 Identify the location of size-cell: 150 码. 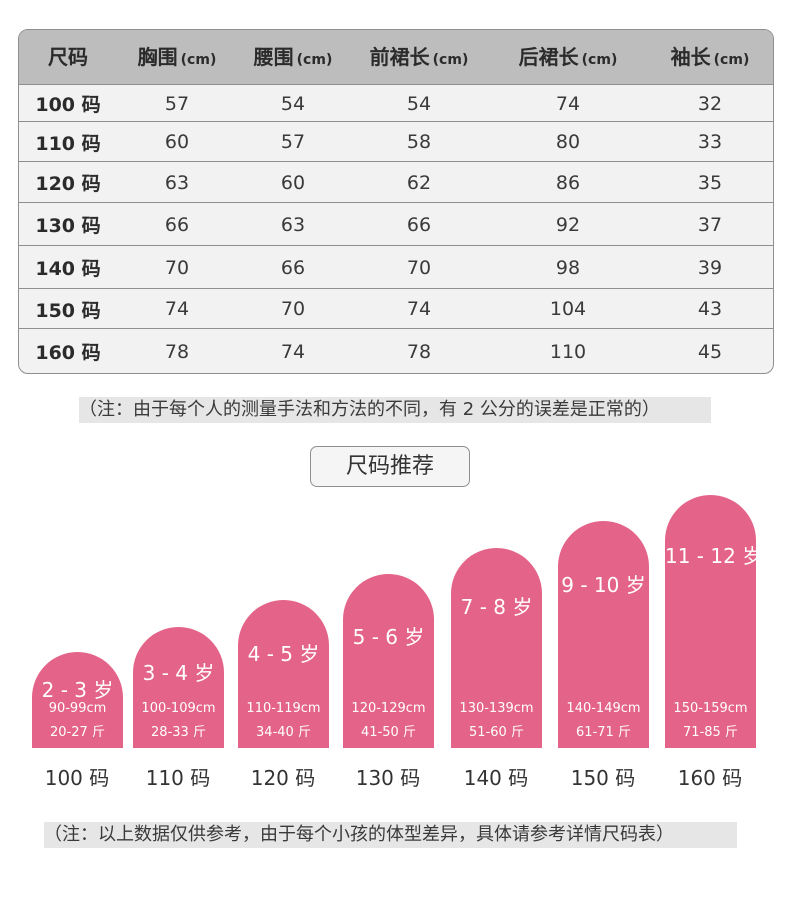
(68, 310).